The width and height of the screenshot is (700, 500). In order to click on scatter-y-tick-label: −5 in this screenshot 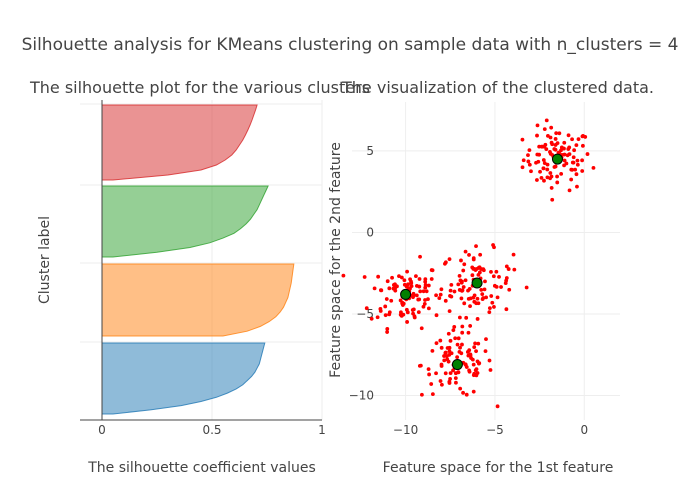, I will do `click(365, 314)`.